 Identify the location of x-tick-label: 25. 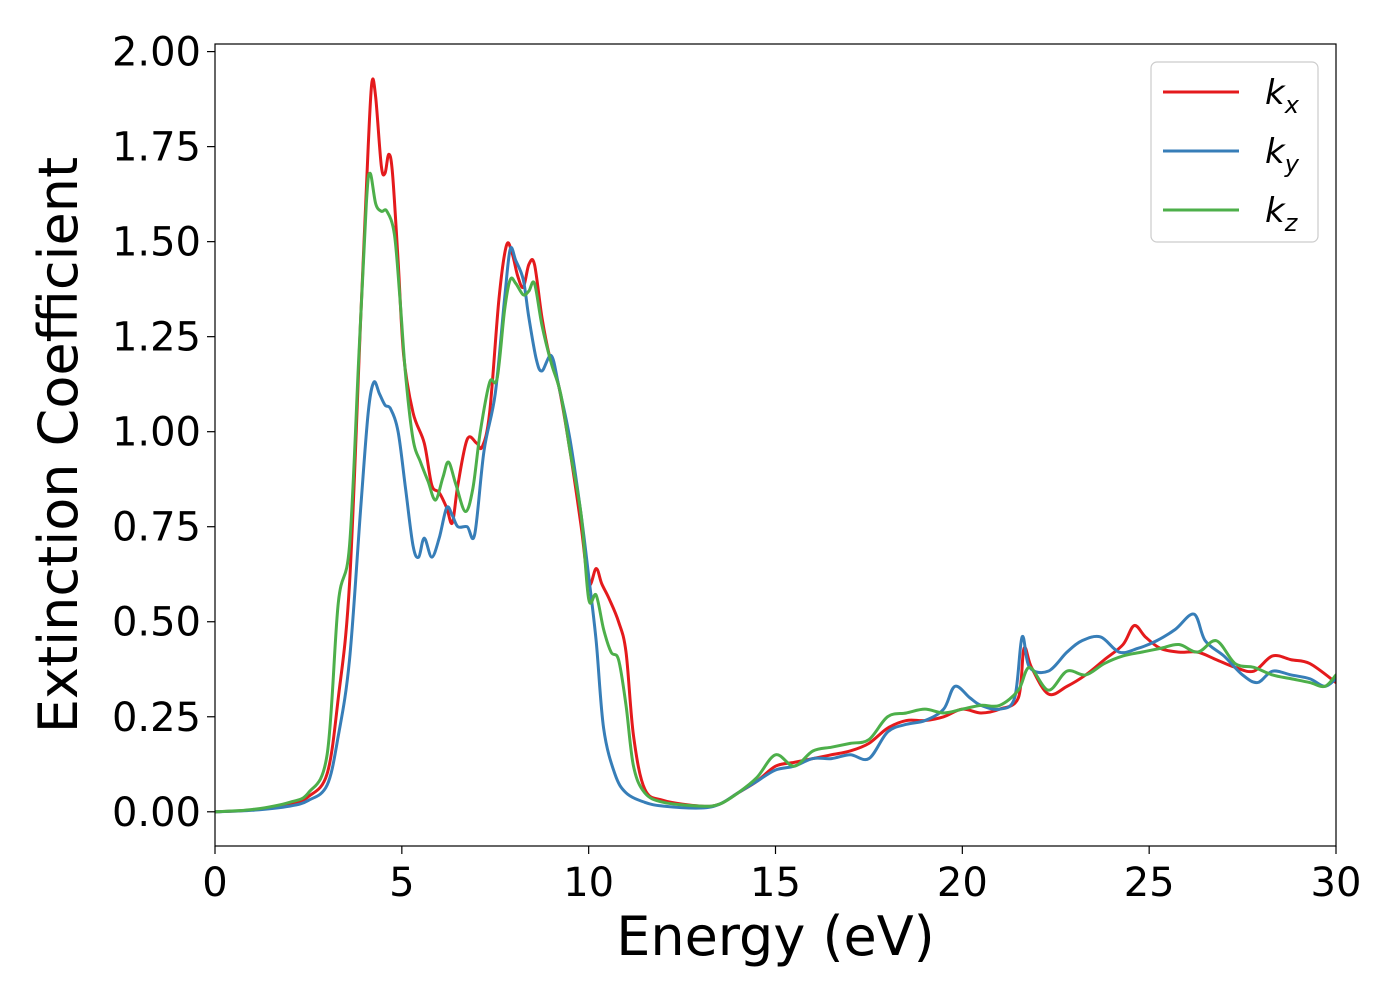
(1149, 883).